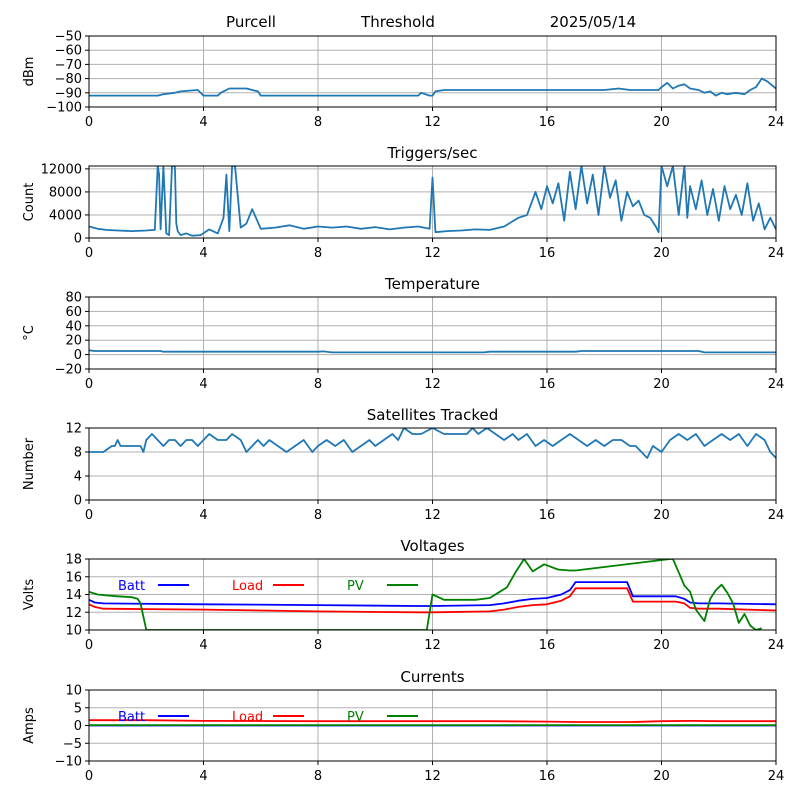  I want to click on panel-signal: 0 4 8 12 16 20 24 −100−90−80−70−60−50 dBm, so click(403, 80).